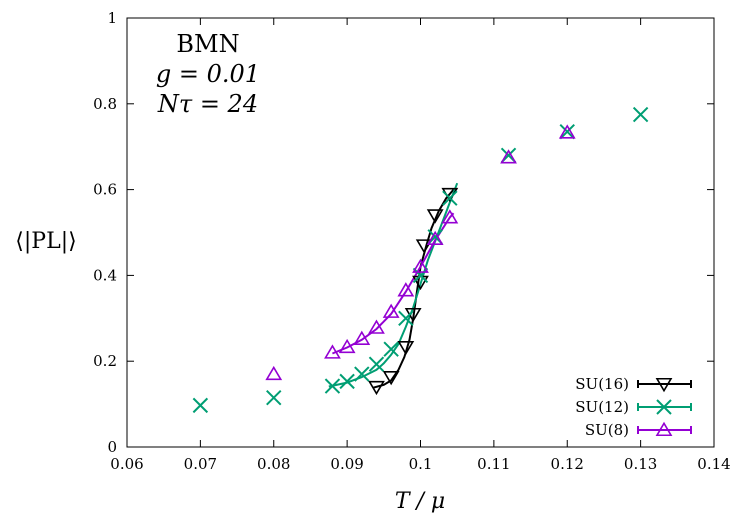 This screenshot has height=528, width=747. What do you see at coordinates (602, 384) in the screenshot?
I see `legend-label: SU(16)` at bounding box center [602, 384].